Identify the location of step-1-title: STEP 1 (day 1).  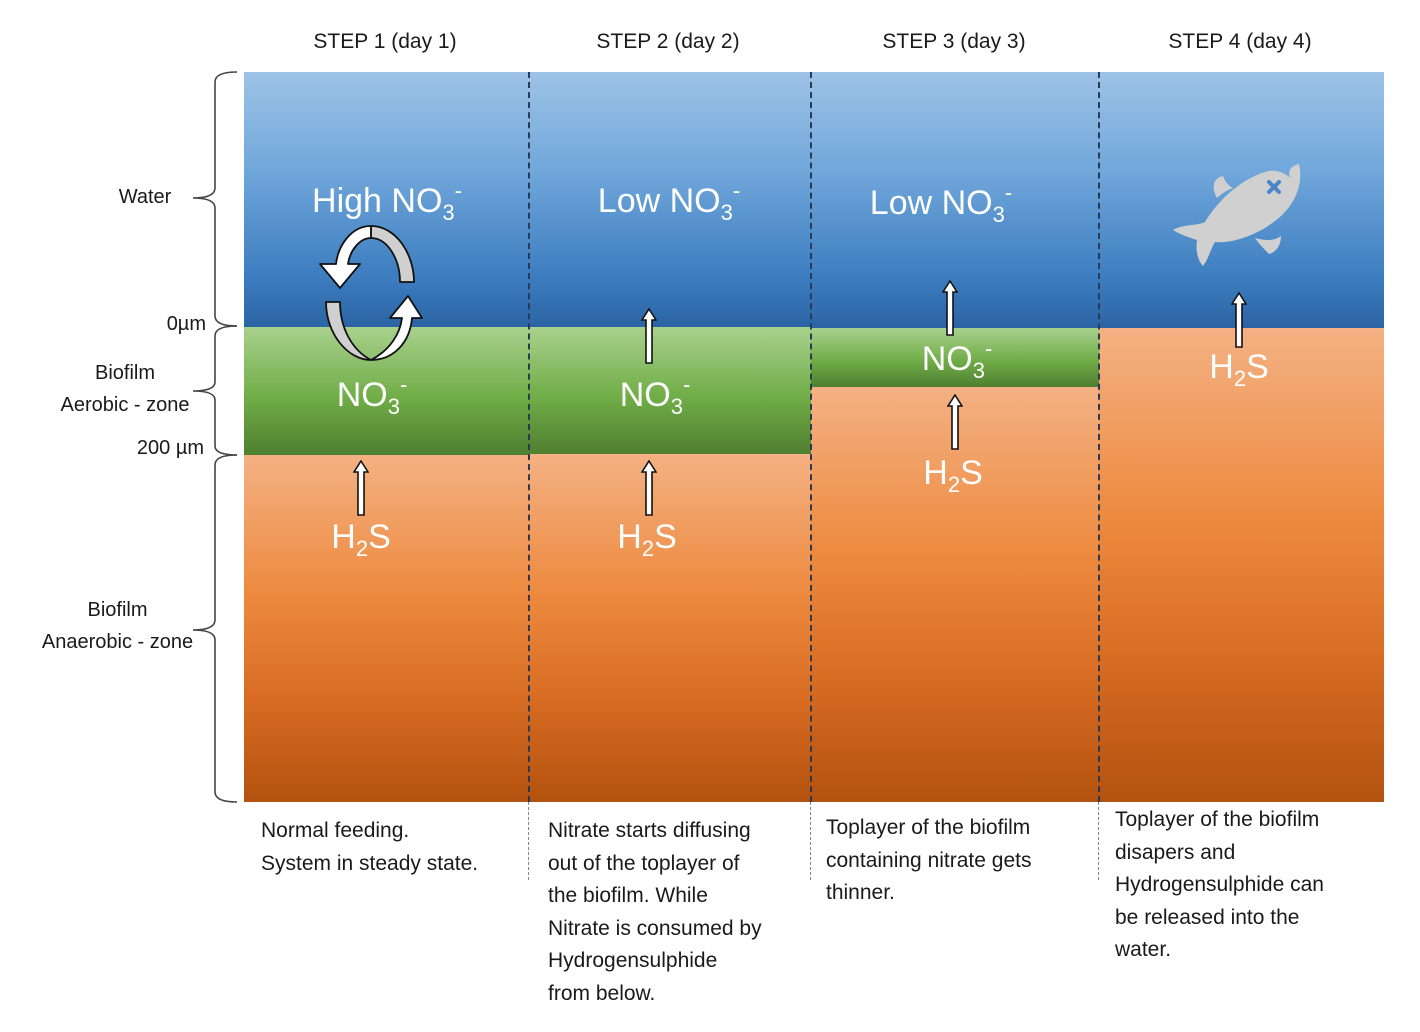
(385, 41).